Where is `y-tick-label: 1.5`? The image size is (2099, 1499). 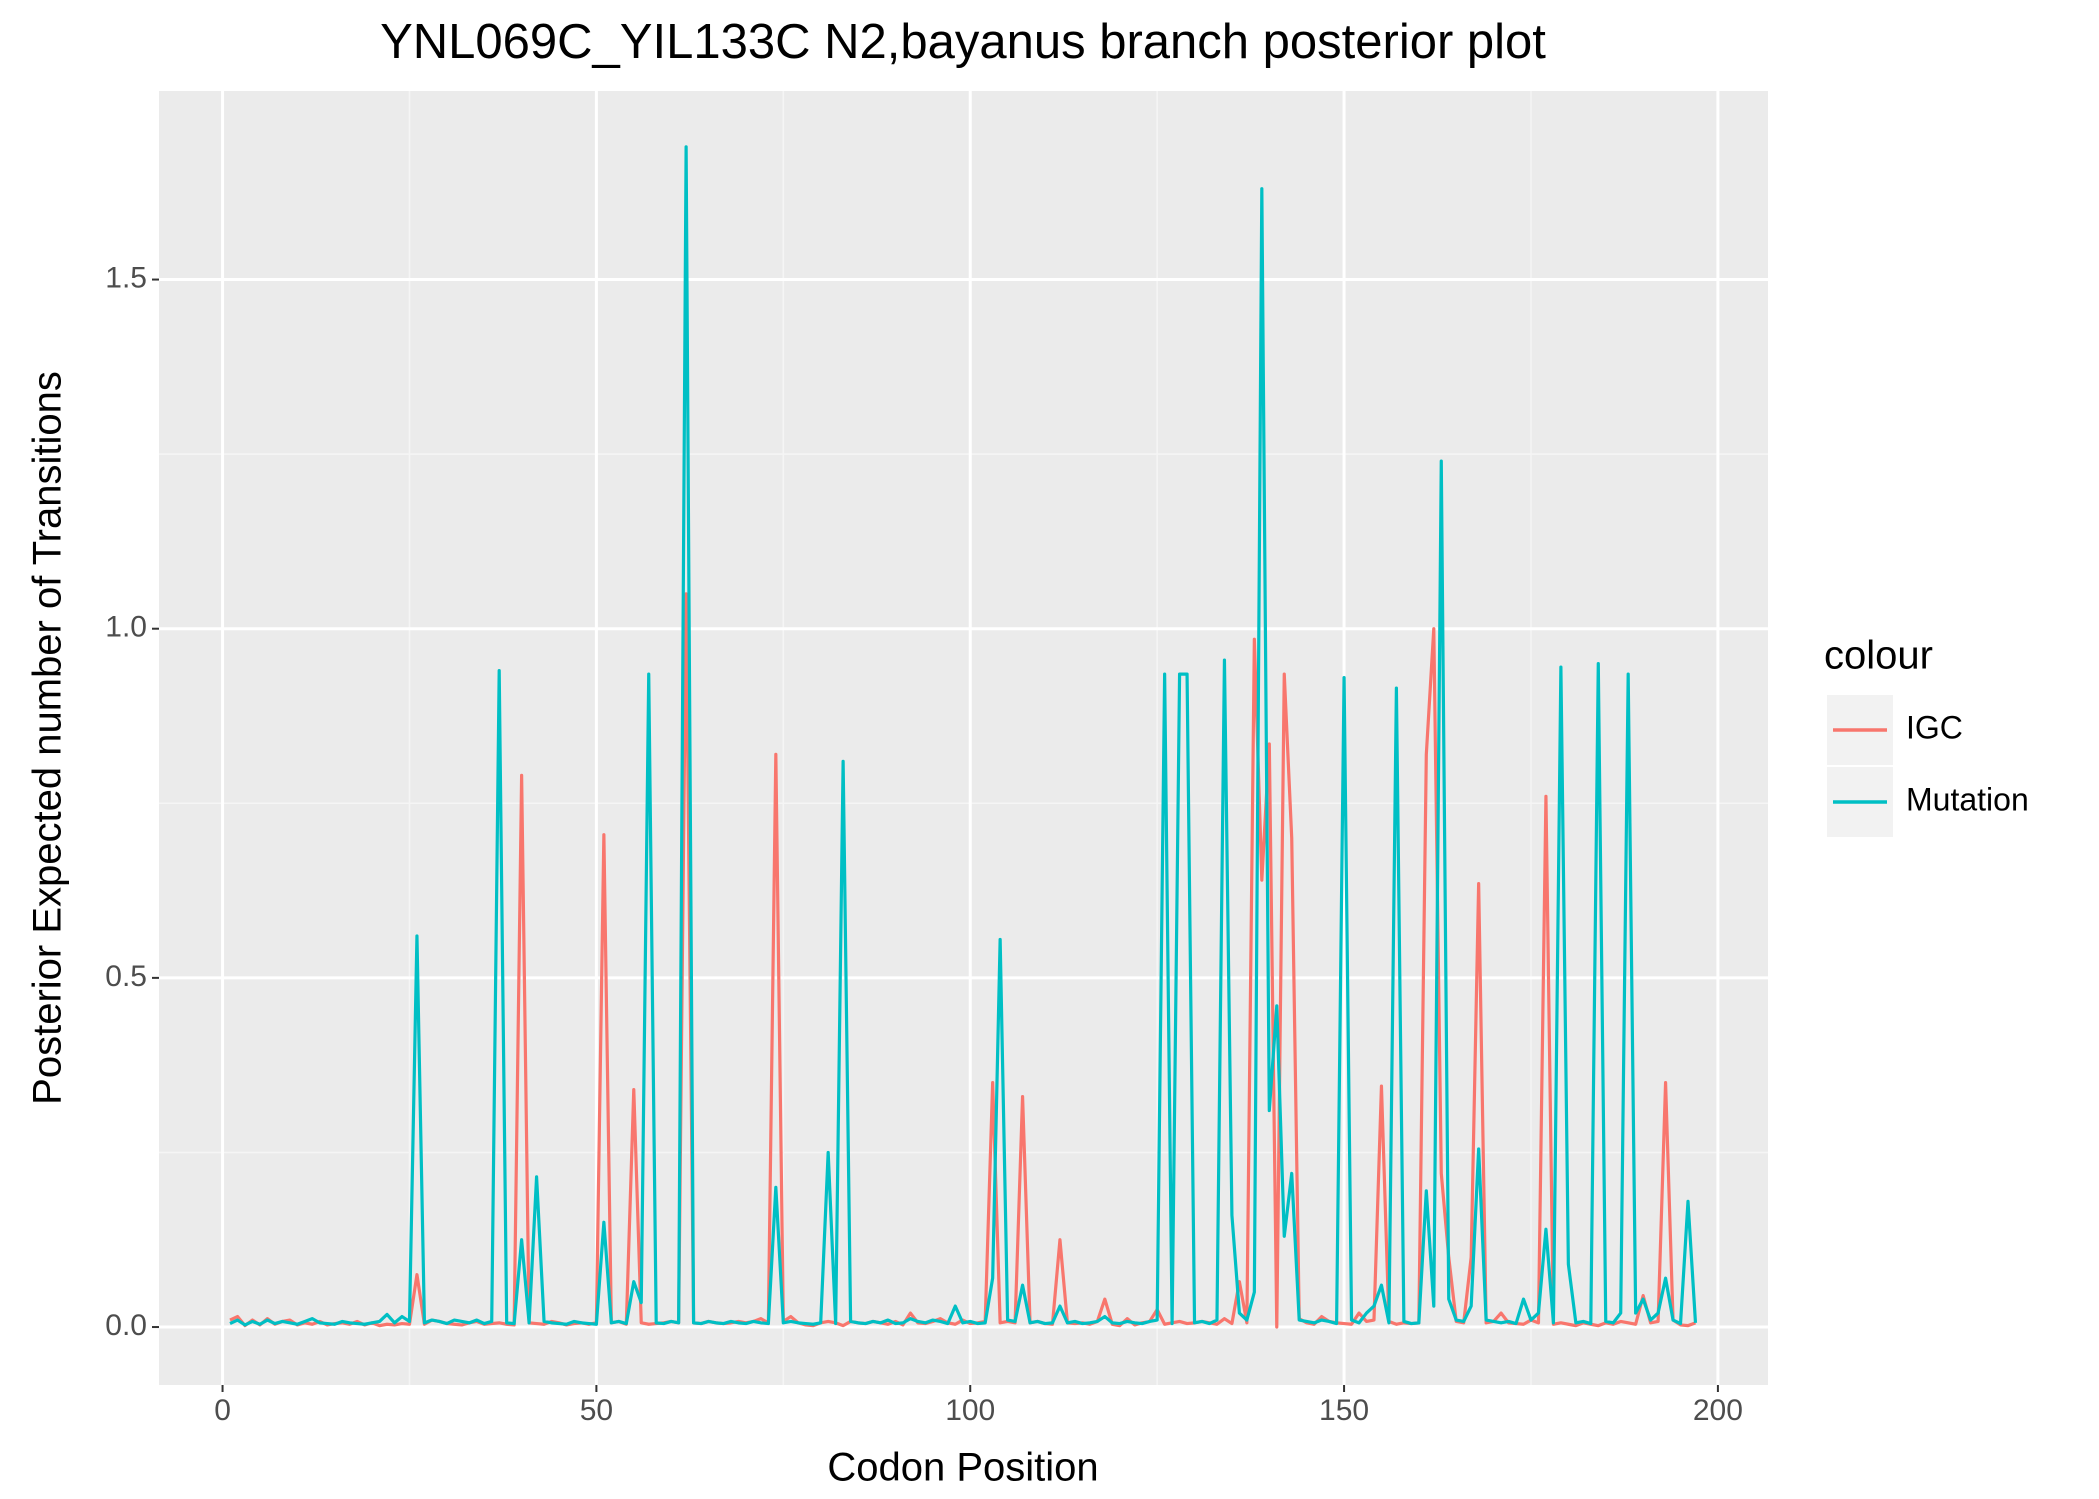 y-tick-label: 1.5 is located at coordinates (126, 277).